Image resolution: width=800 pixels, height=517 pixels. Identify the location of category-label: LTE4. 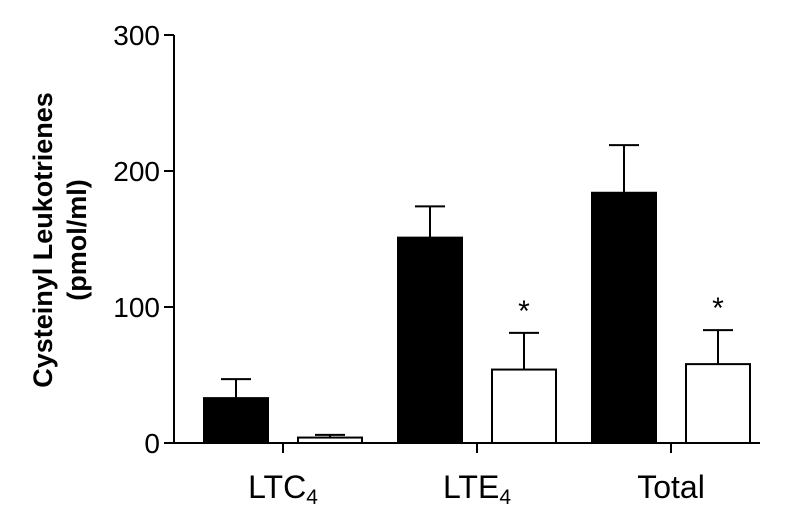
(477, 489).